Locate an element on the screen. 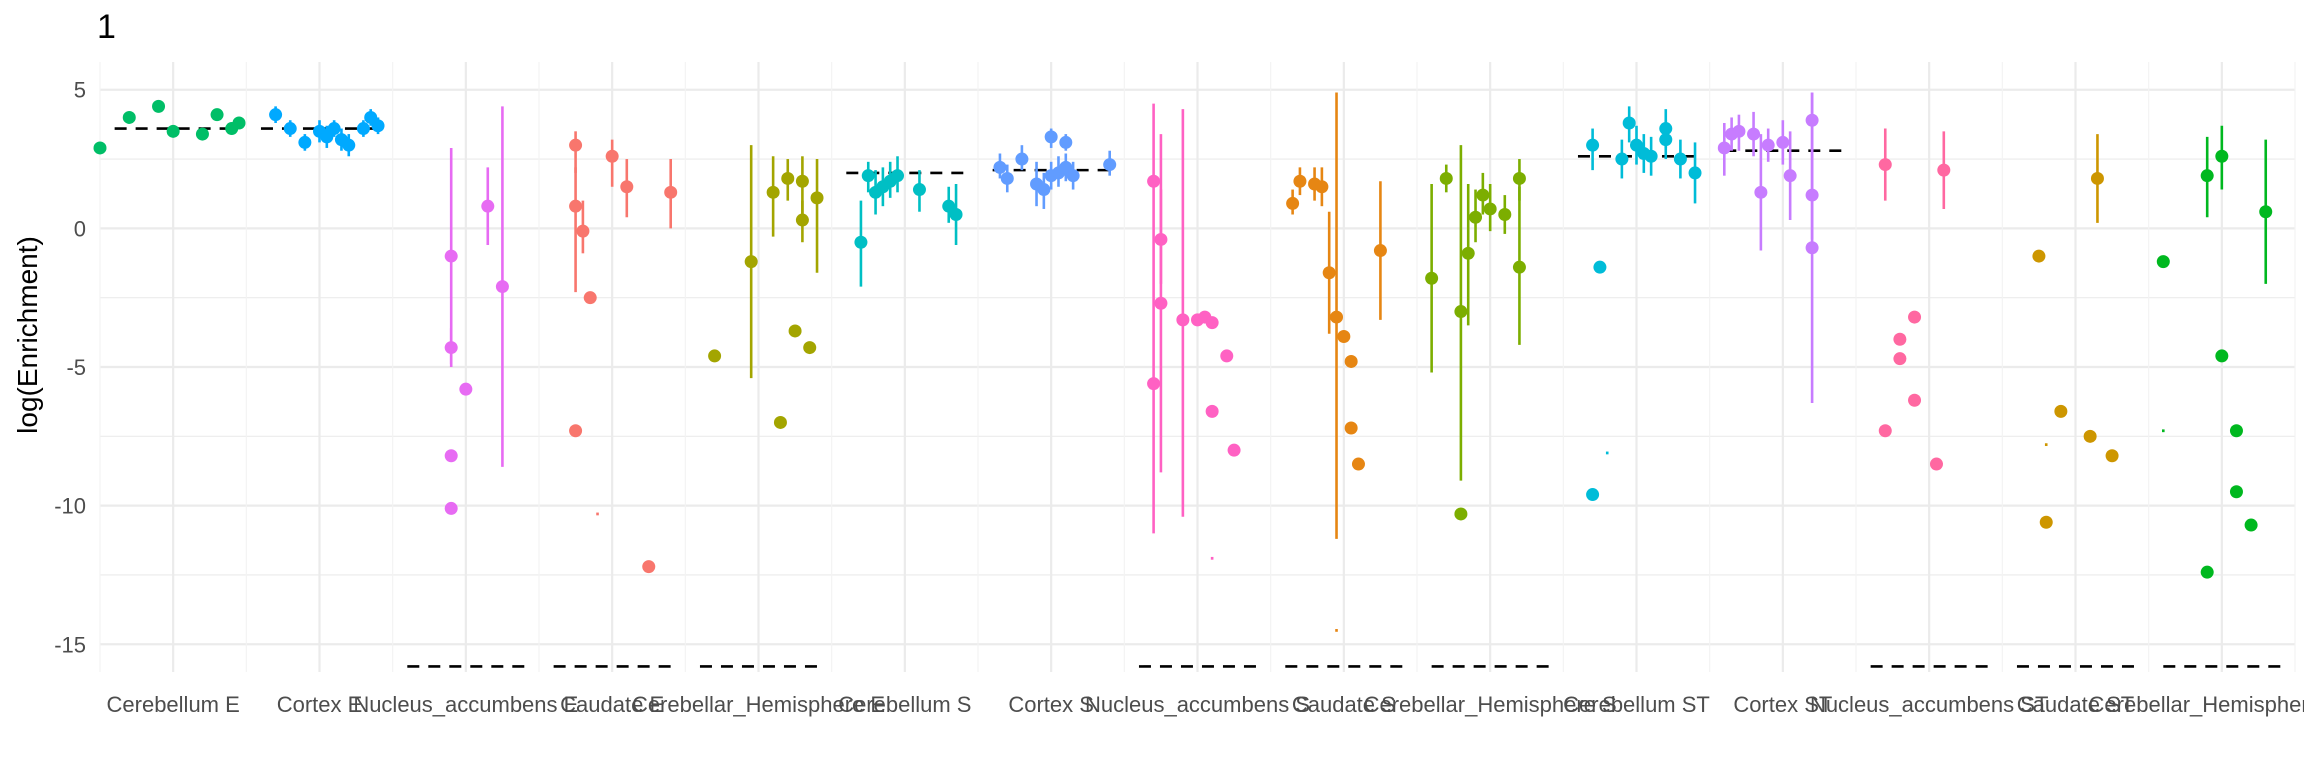 Image resolution: width=2304 pixels, height=768 pixels. x-tick-label: Caudate S is located at coordinates (1344, 704).